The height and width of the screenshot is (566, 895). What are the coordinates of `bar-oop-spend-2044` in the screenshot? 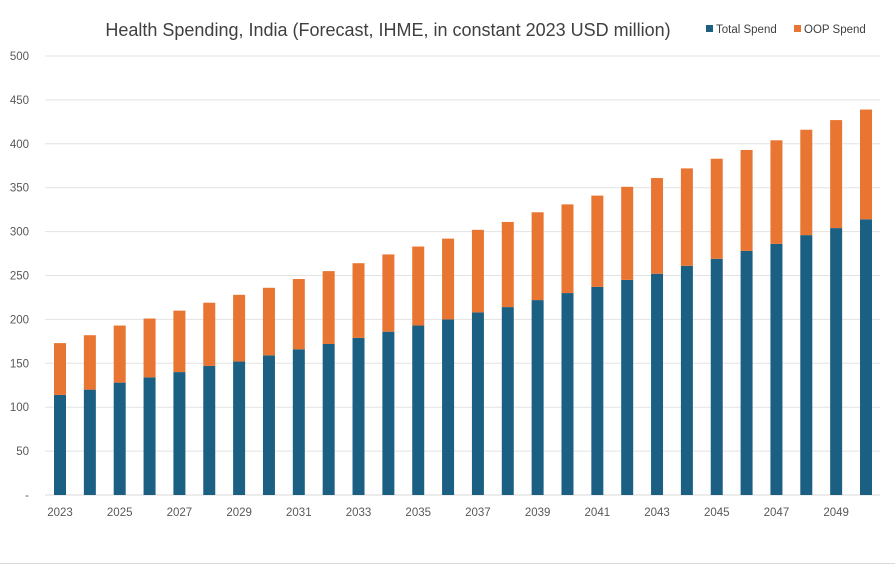 It's located at (686, 217).